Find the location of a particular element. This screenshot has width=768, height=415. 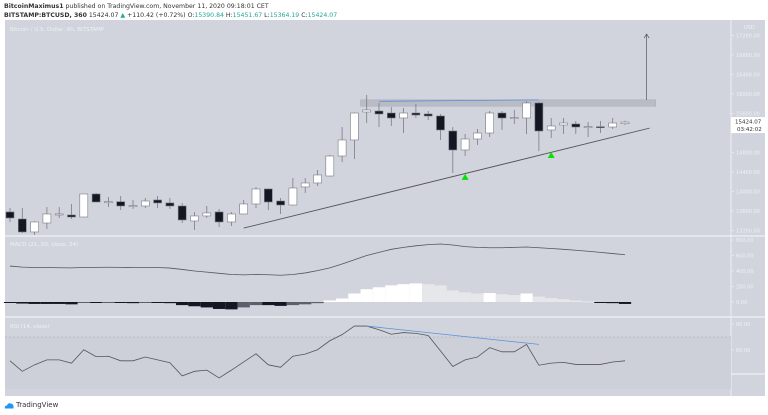

tradingview-cloud-icon is located at coordinates (9, 405).